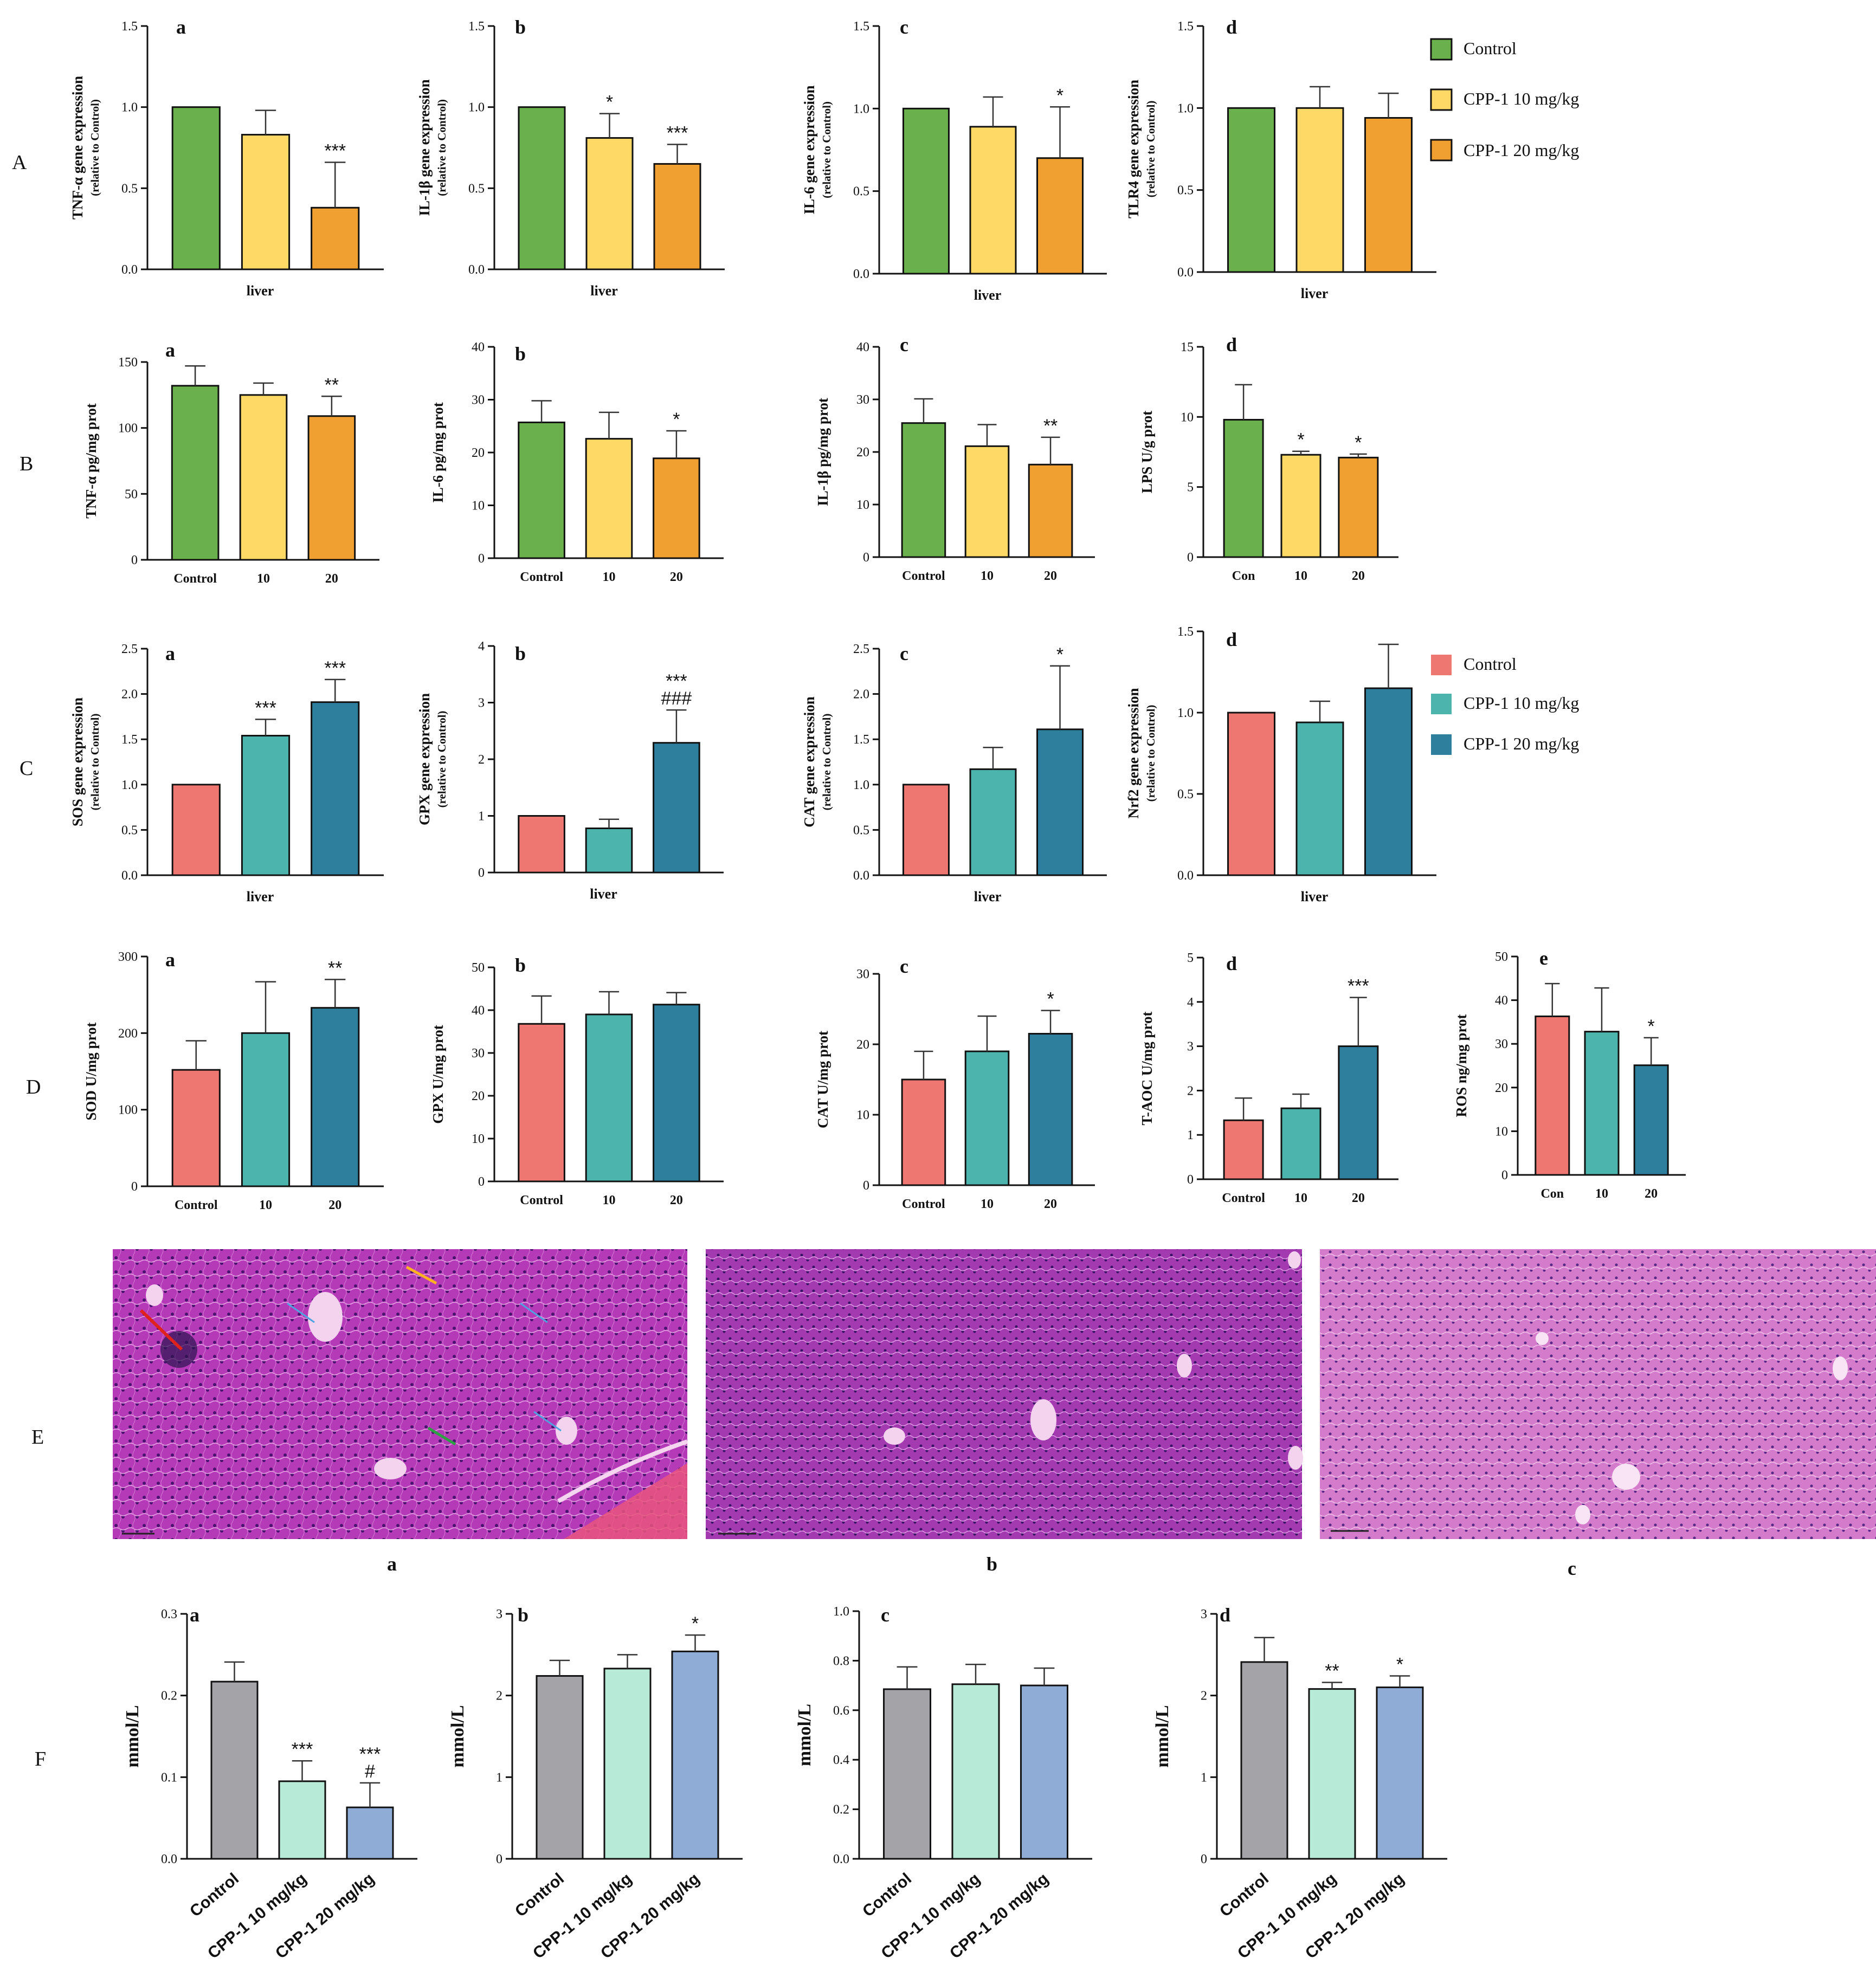  Describe the element at coordinates (128, 363) in the screenshot. I see `y-tick-label: 150` at that location.